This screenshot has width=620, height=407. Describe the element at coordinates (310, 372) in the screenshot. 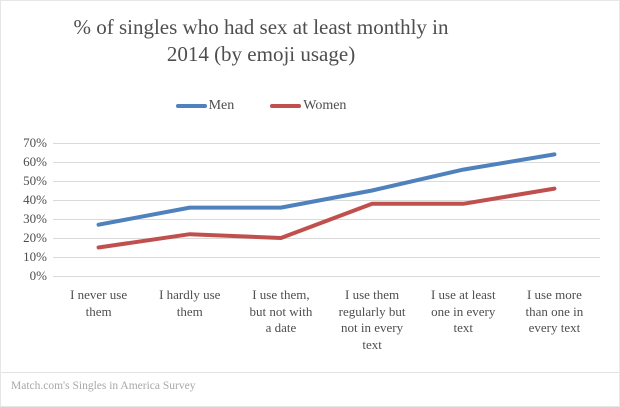

I see `footer-divider` at that location.